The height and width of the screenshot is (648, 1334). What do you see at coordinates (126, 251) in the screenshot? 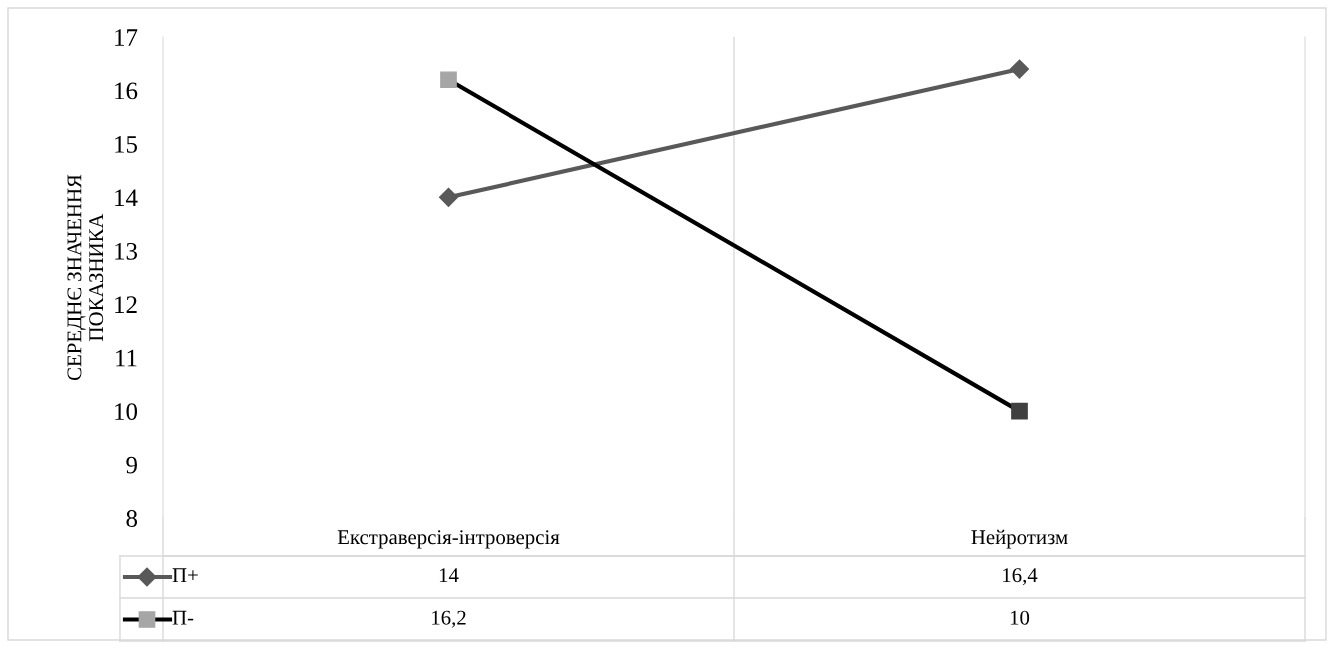
I see `y-tick-label: 13` at bounding box center [126, 251].